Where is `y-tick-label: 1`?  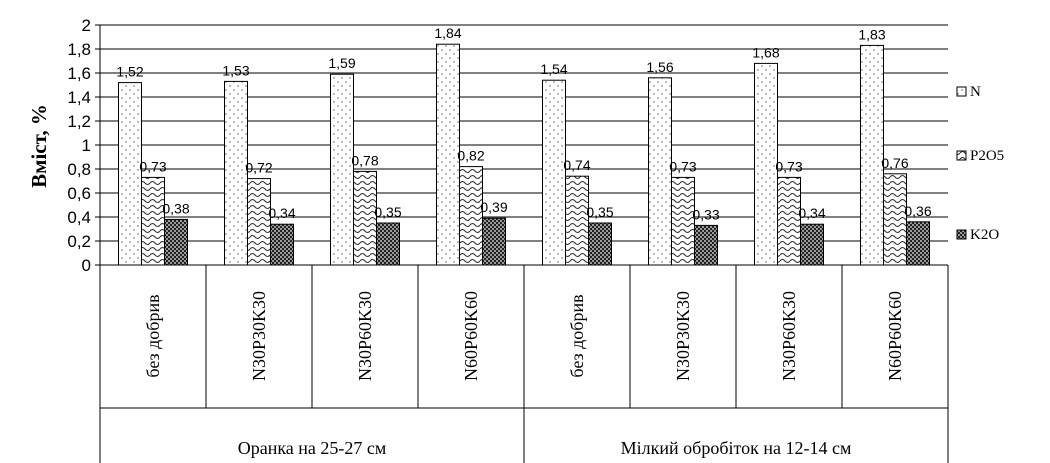
y-tick-label: 1 is located at coordinates (86, 145).